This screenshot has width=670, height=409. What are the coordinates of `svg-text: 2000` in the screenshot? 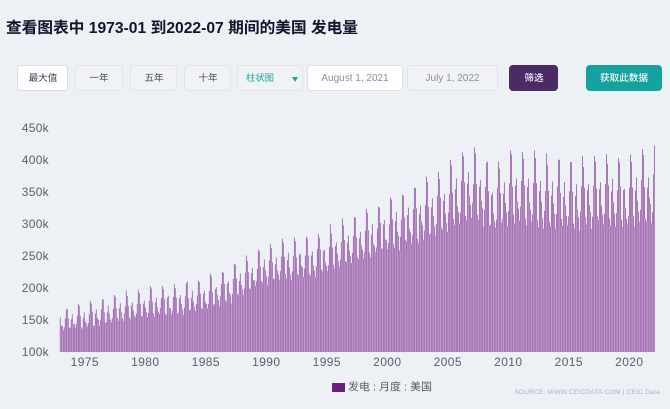 It's located at (387, 362).